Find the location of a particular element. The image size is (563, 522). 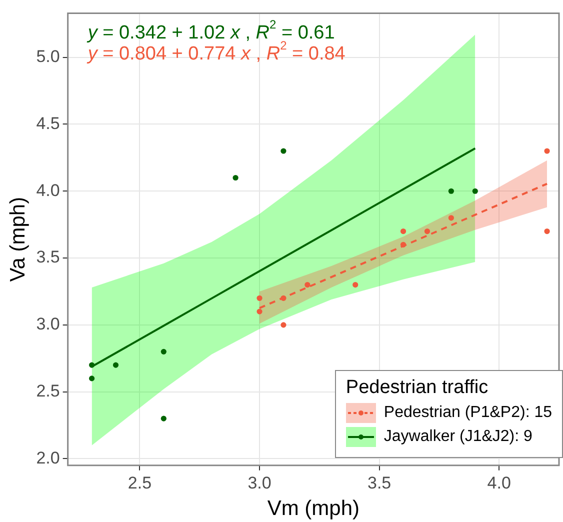

x-tick-label: 4.0 is located at coordinates (499, 482).